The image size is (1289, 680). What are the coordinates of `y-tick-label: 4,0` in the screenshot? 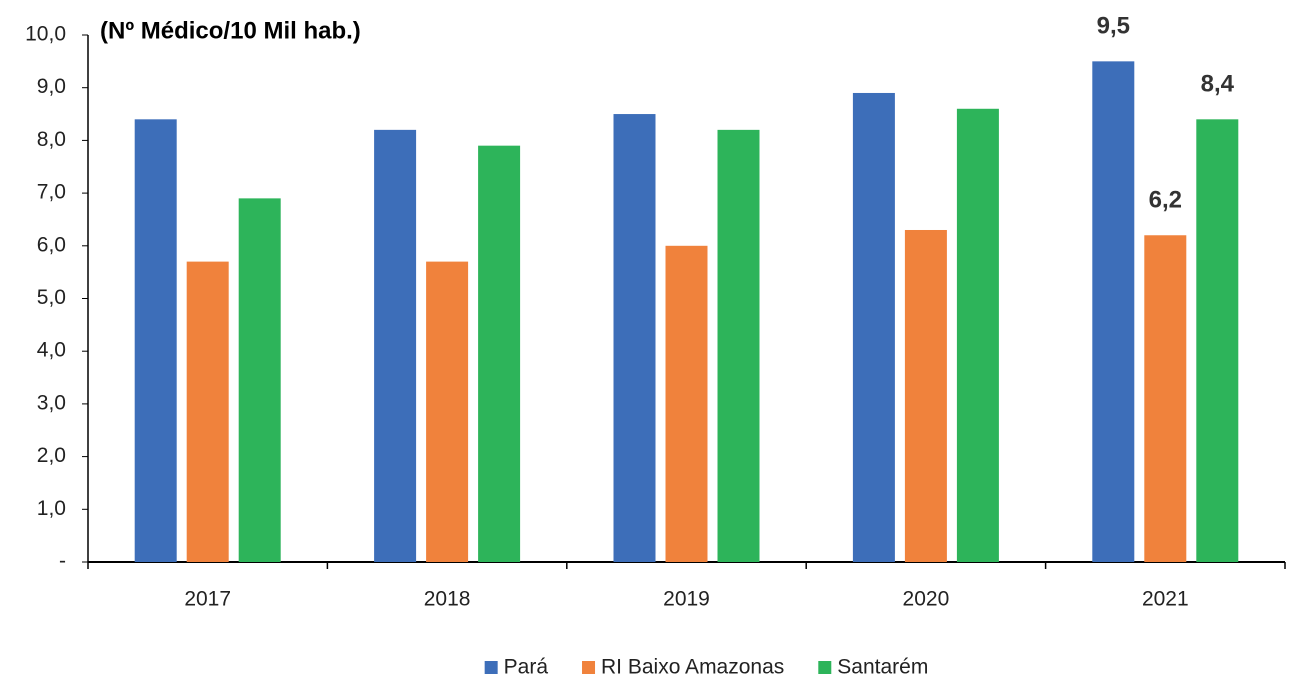 It's located at (51, 350).